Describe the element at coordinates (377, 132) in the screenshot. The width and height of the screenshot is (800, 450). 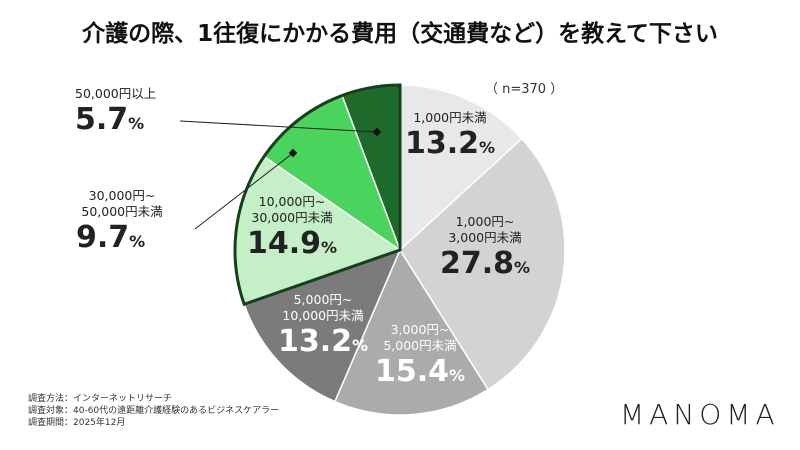
I see `leader-line-6-marker` at that location.